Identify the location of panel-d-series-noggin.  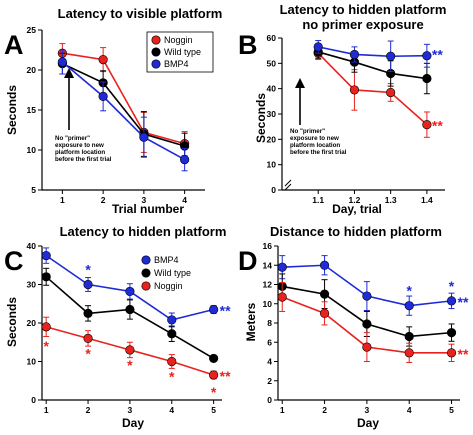
(367, 322).